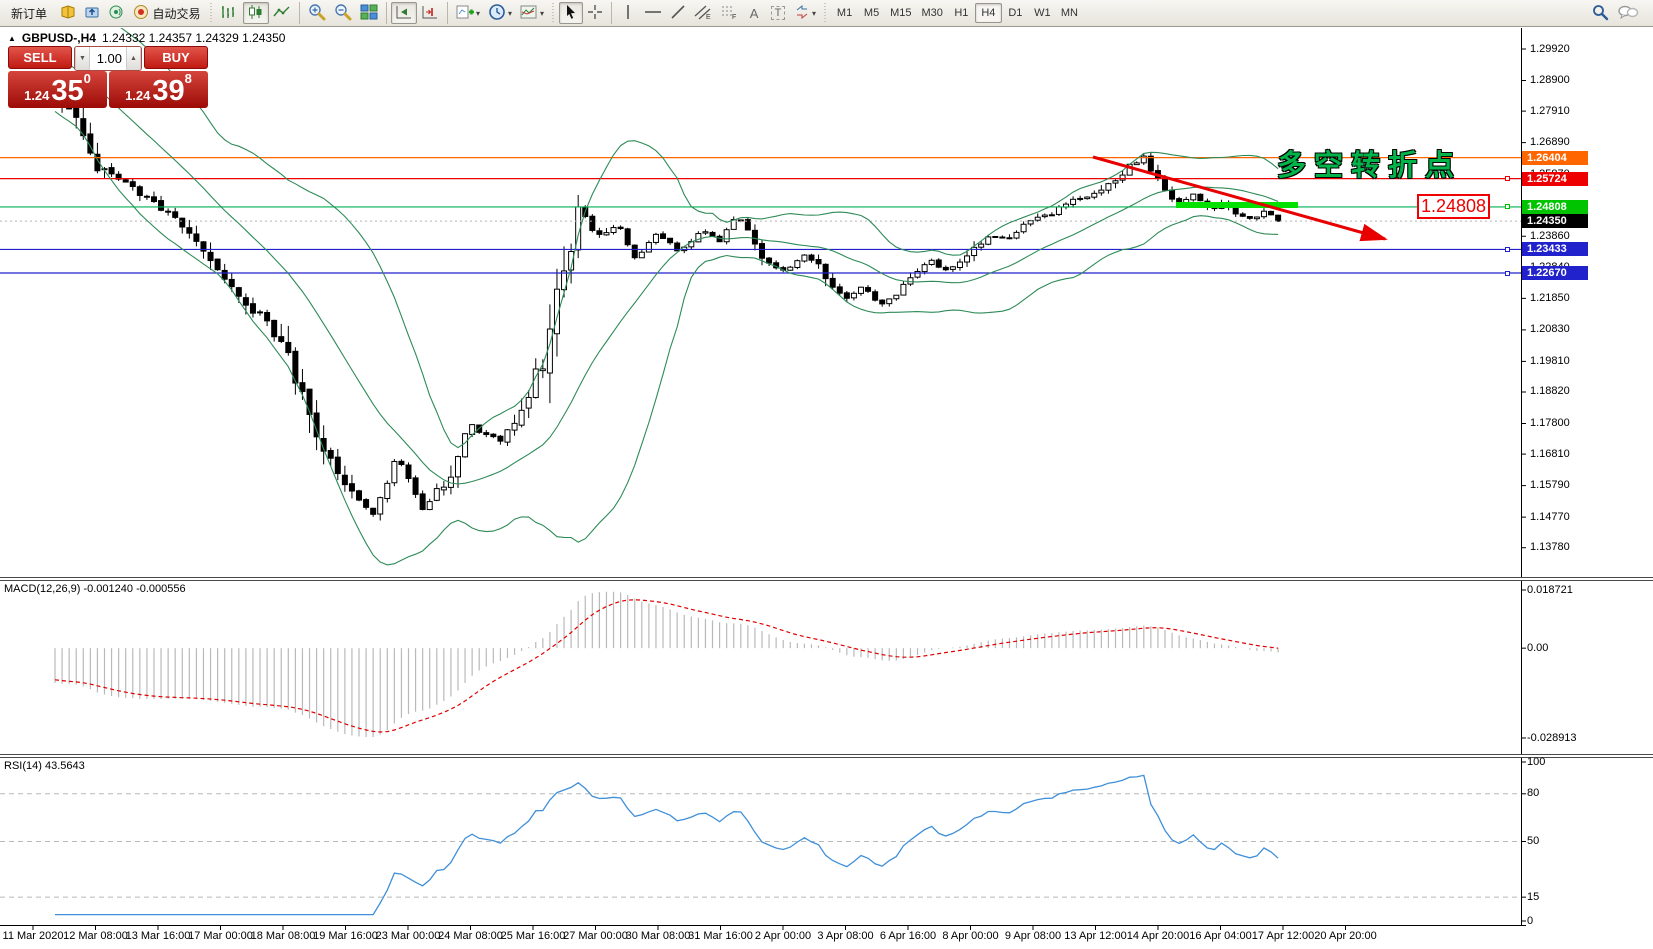 The width and height of the screenshot is (1653, 949). Describe the element at coordinates (988, 13) in the screenshot. I see `timeframe-h4-button: H4` at that location.